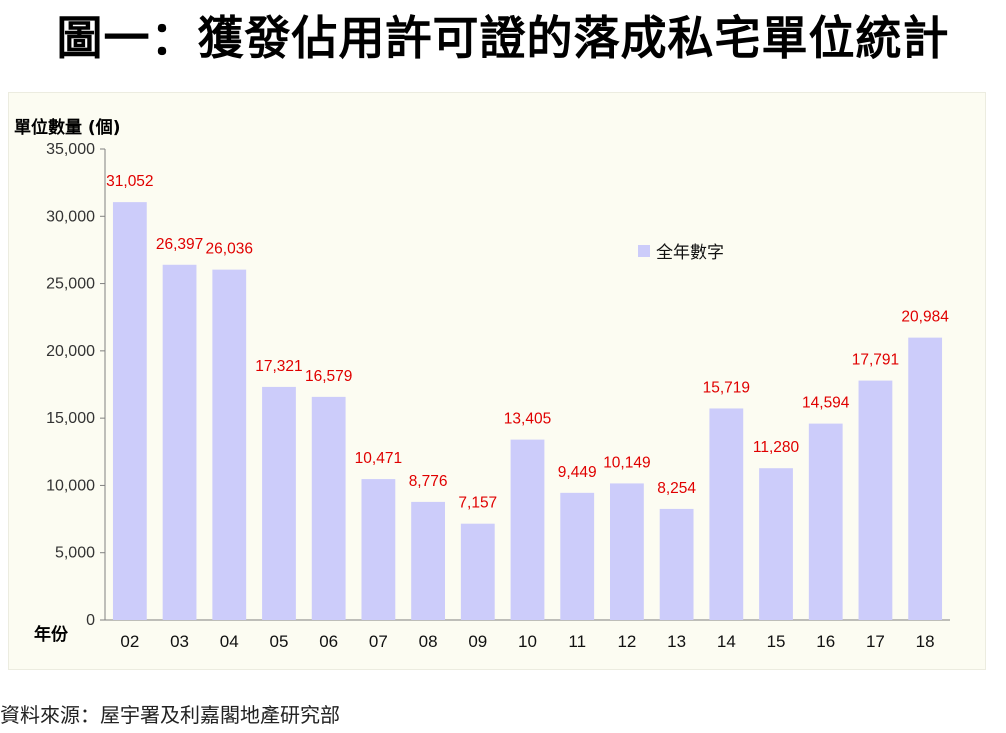 The width and height of the screenshot is (1006, 733). Describe the element at coordinates (676, 488) in the screenshot. I see `data-label: 8,254` at that location.